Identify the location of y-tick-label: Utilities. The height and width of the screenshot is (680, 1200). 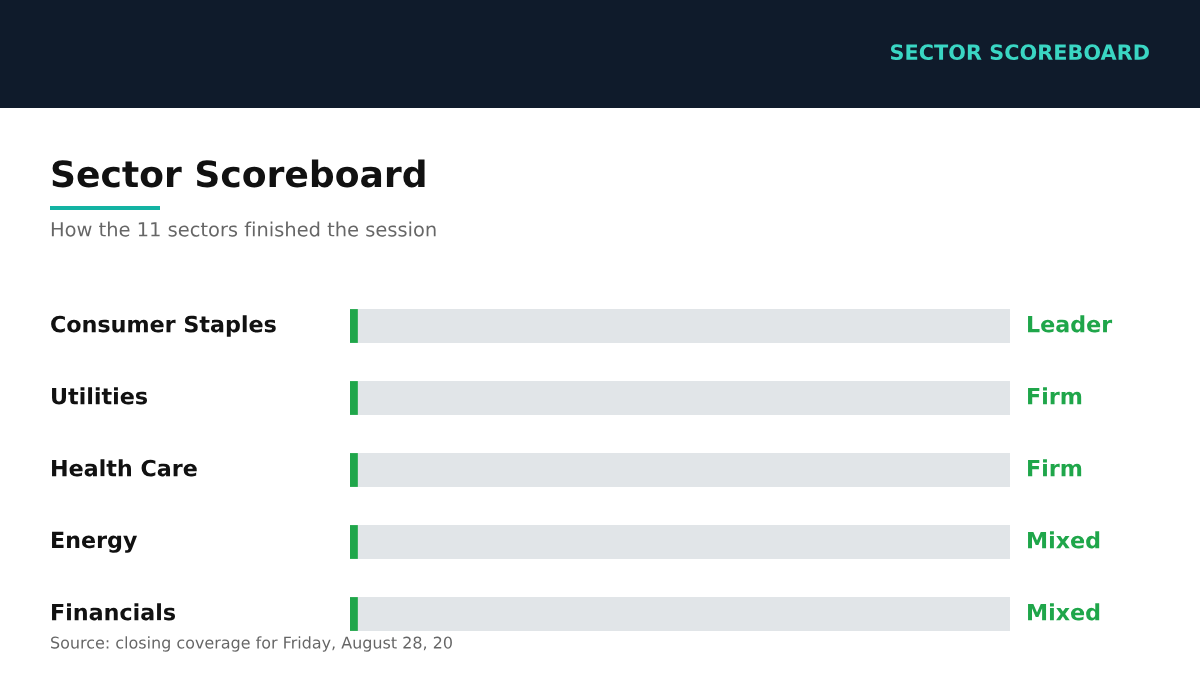
(99, 396).